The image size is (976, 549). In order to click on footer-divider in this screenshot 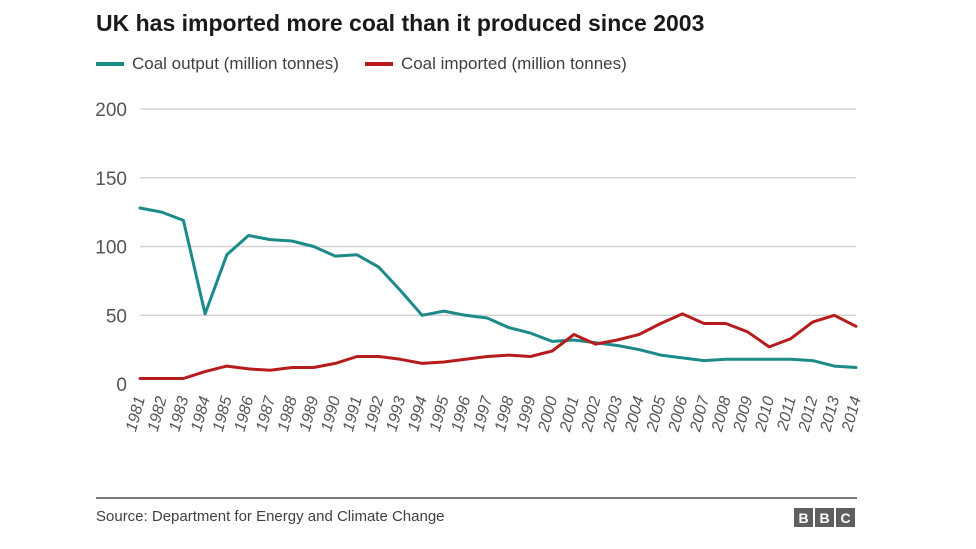, I will do `click(476, 498)`.